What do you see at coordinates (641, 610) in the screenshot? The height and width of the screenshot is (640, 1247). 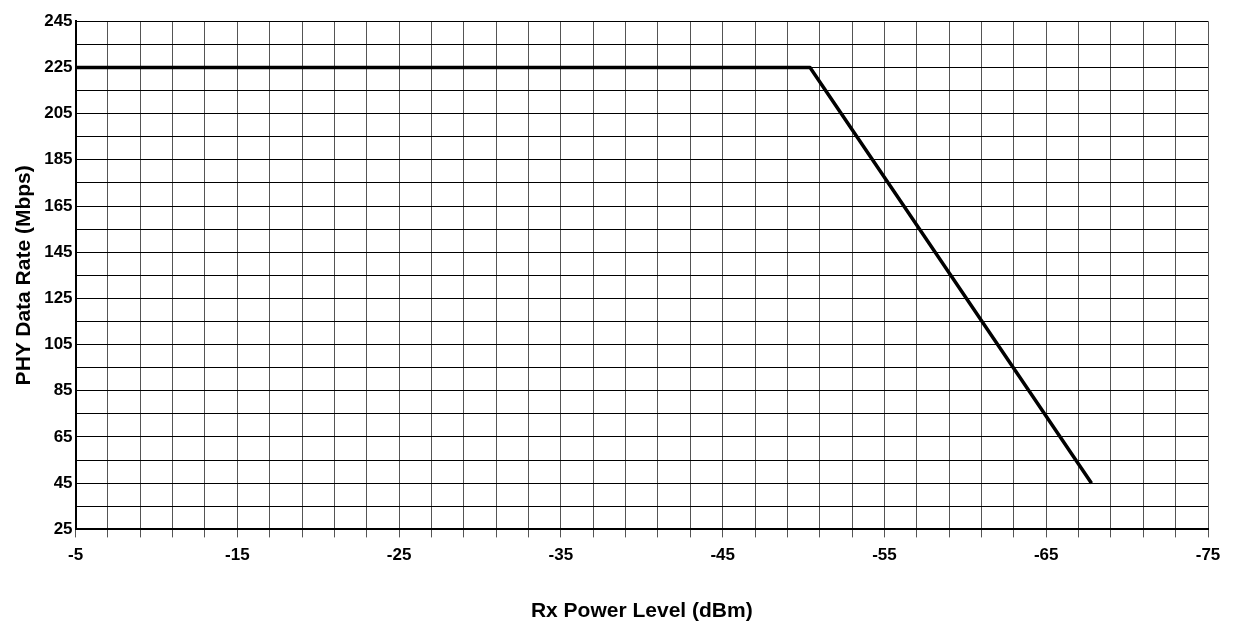 I see `x-axis-title: Rx Power Level (dBm)` at bounding box center [641, 610].